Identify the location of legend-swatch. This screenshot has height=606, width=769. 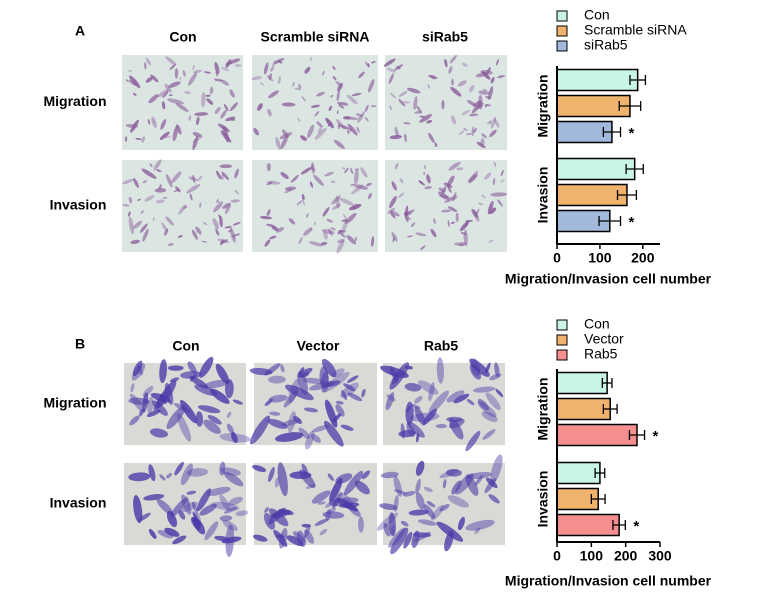
(562, 16).